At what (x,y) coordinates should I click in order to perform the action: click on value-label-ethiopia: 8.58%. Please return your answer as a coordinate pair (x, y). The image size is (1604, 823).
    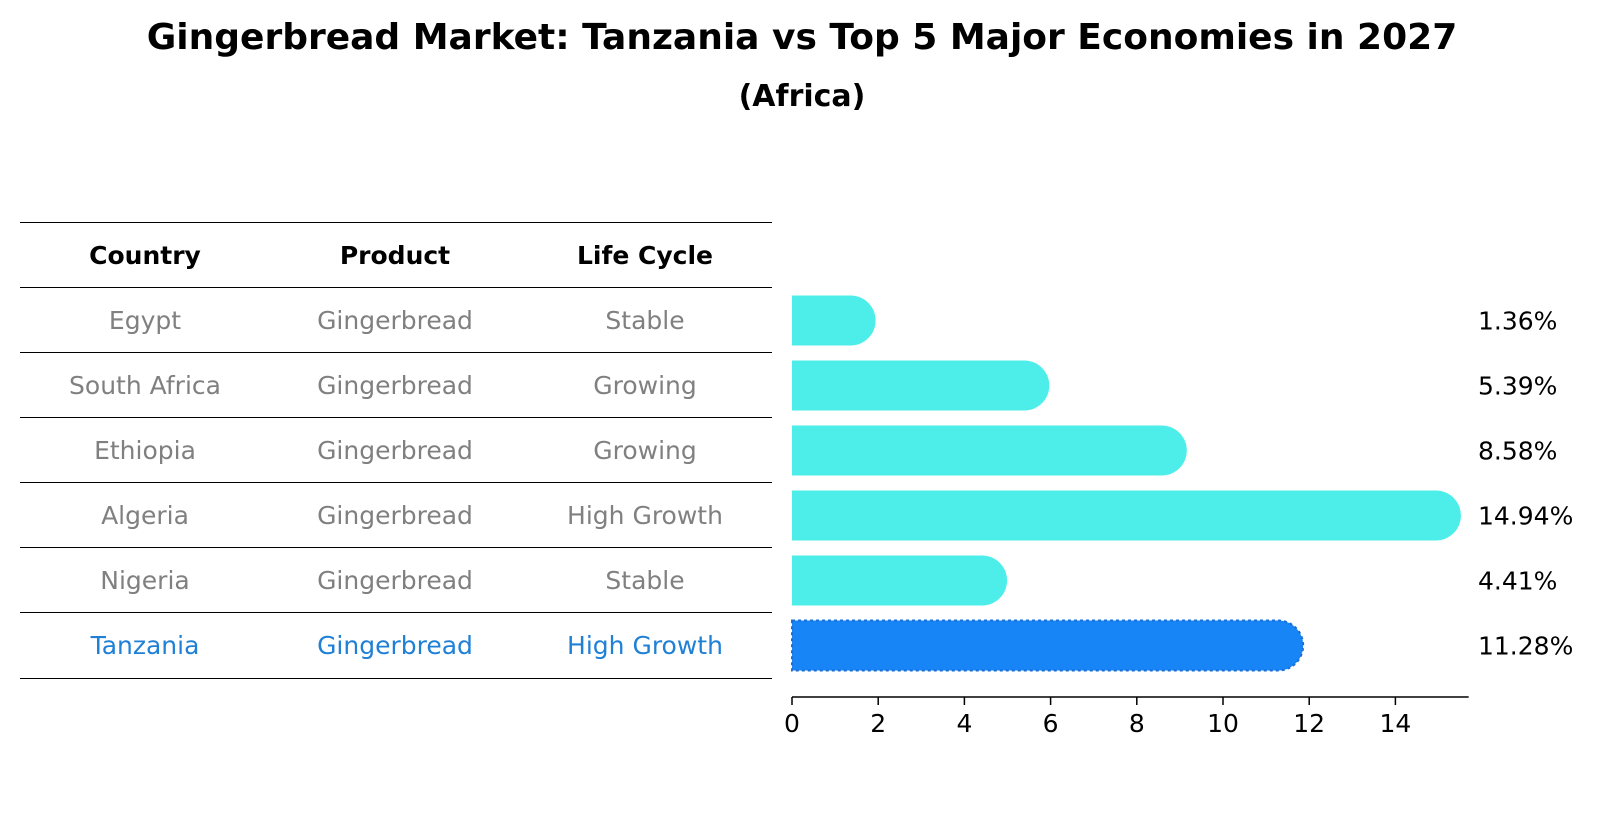
    Looking at the image, I should click on (1517, 451).